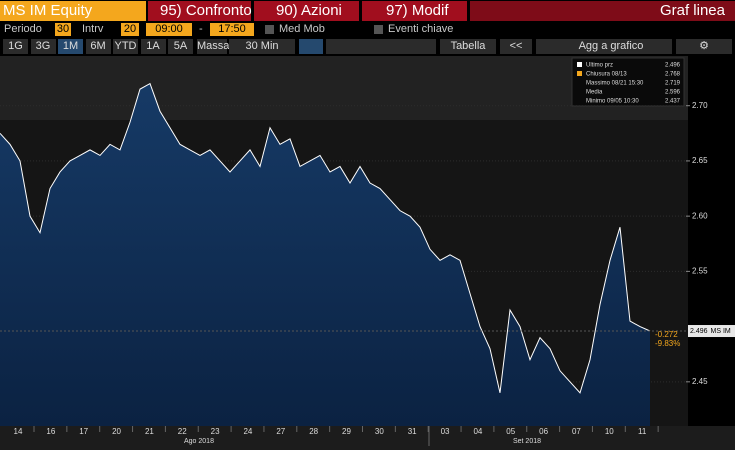 The image size is (735, 450). I want to click on legend-label: Ultimo prz, so click(599, 66).